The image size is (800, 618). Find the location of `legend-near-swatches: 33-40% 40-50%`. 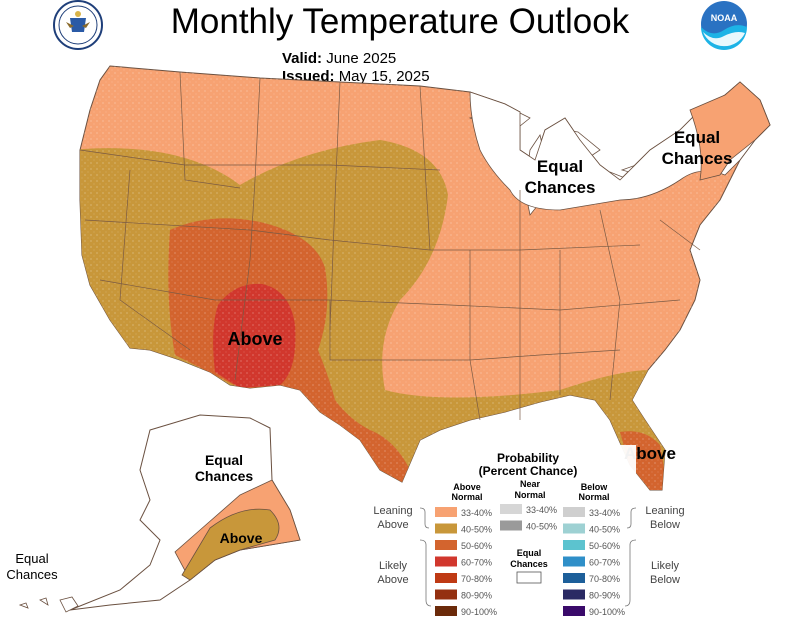

legend-near-swatches: 33-40% 40-50% is located at coordinates (528, 518).